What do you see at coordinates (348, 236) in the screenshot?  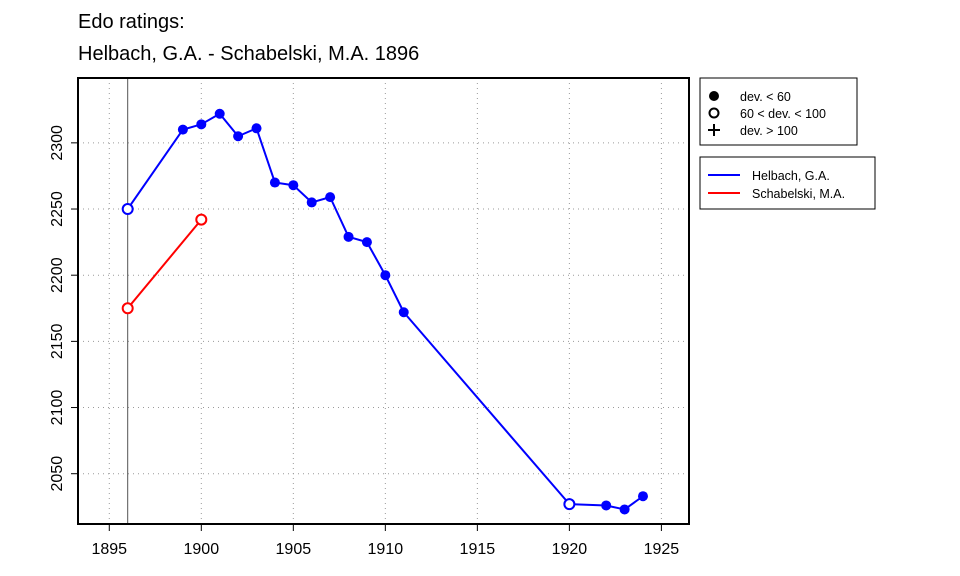 I see `data-point-helbach-1908` at bounding box center [348, 236].